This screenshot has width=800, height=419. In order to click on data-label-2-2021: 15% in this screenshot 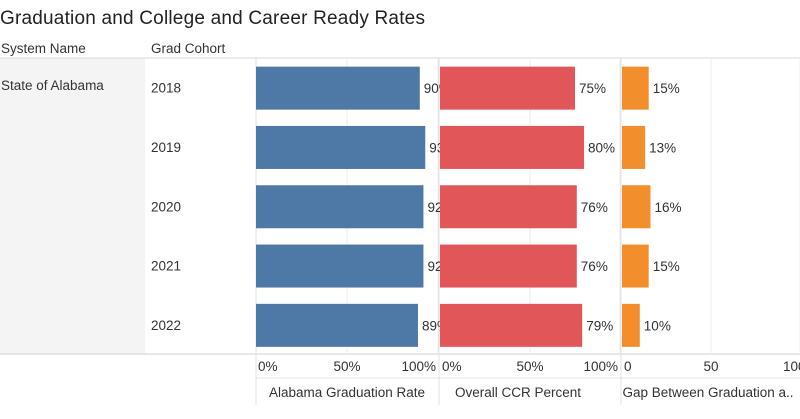, I will do `click(666, 266)`.